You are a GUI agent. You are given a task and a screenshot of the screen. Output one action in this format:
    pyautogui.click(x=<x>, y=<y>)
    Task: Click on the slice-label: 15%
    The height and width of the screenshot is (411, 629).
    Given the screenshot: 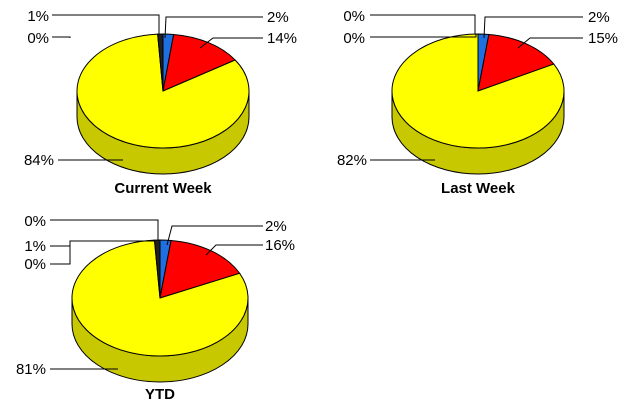 What is the action you would take?
    pyautogui.click(x=603, y=38)
    